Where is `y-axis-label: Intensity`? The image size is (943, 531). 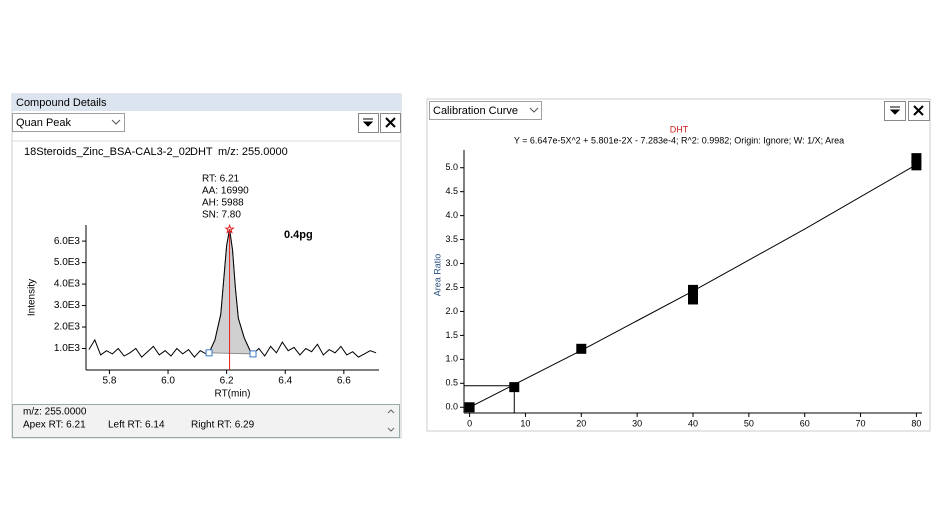
y-axis-label: Intensity is located at coordinates (32, 297).